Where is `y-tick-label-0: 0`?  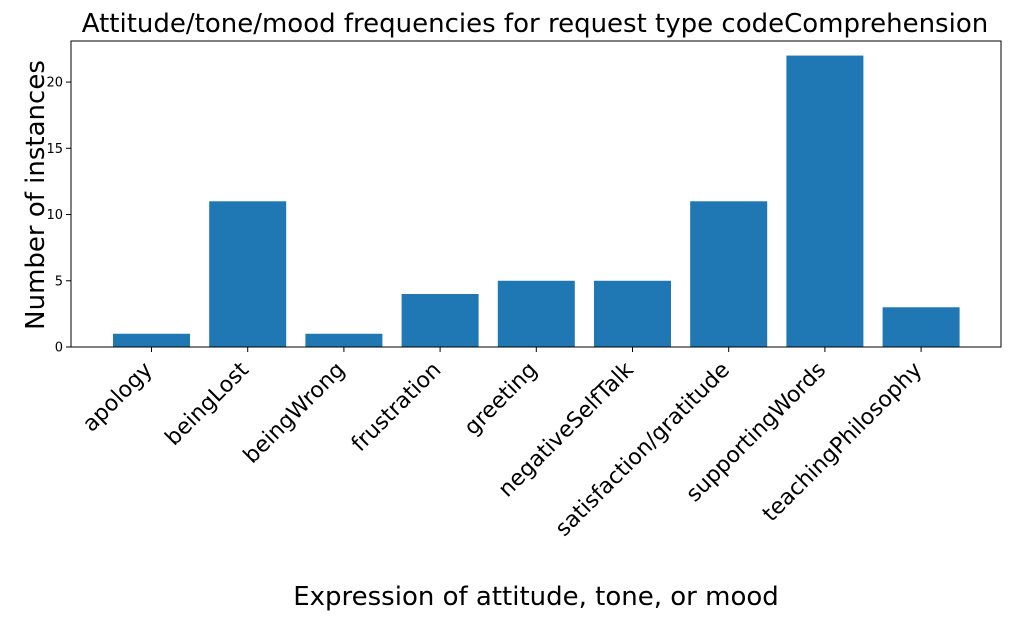 y-tick-label-0: 0 is located at coordinates (59, 348).